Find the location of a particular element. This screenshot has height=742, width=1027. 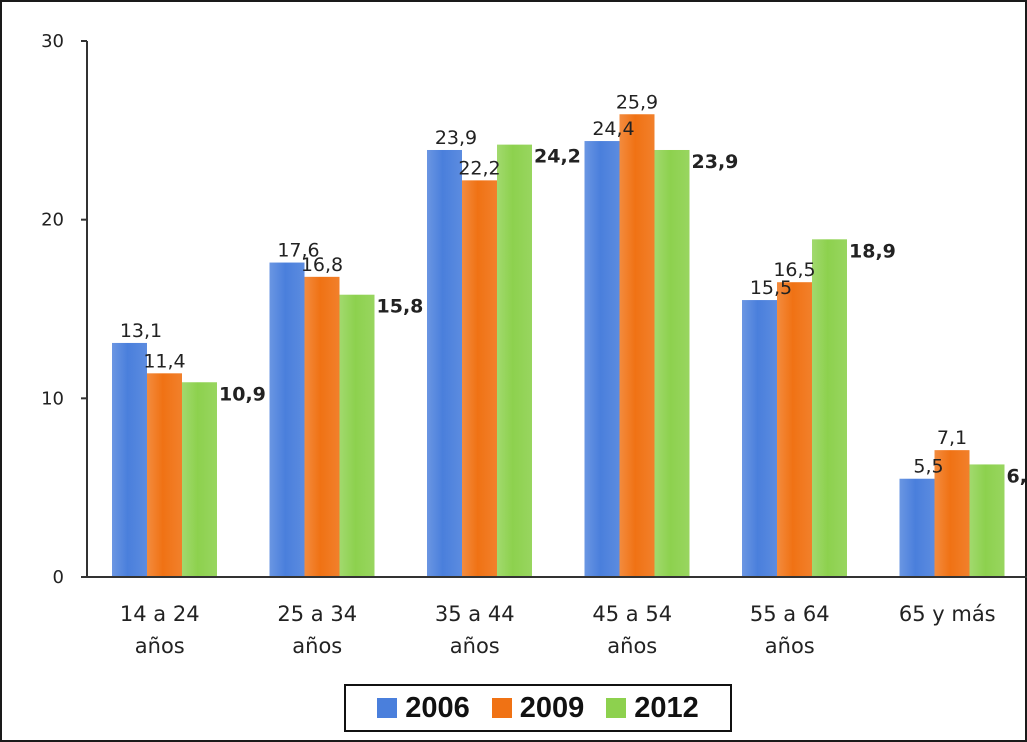

data-label-2009-2: 22,2 is located at coordinates (479, 168).